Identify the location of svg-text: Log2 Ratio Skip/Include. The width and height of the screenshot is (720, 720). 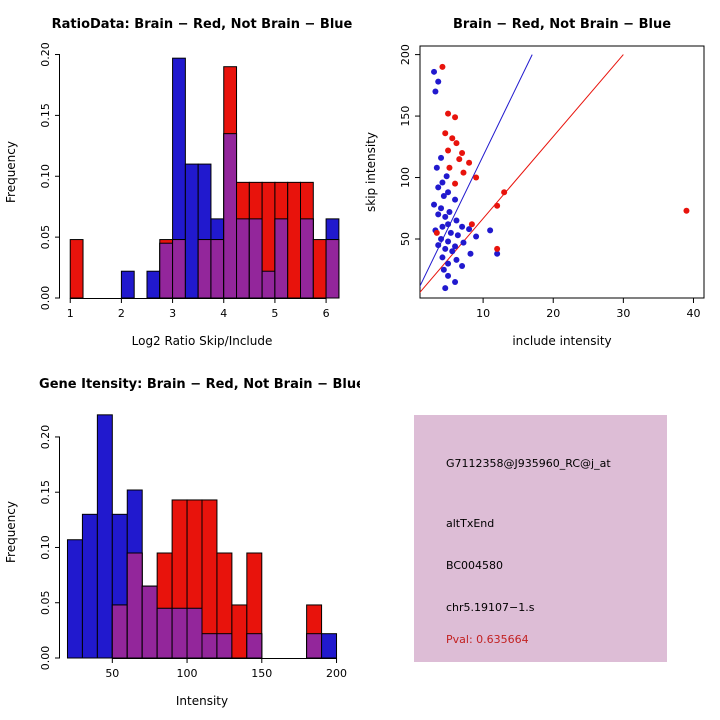
(202, 341).